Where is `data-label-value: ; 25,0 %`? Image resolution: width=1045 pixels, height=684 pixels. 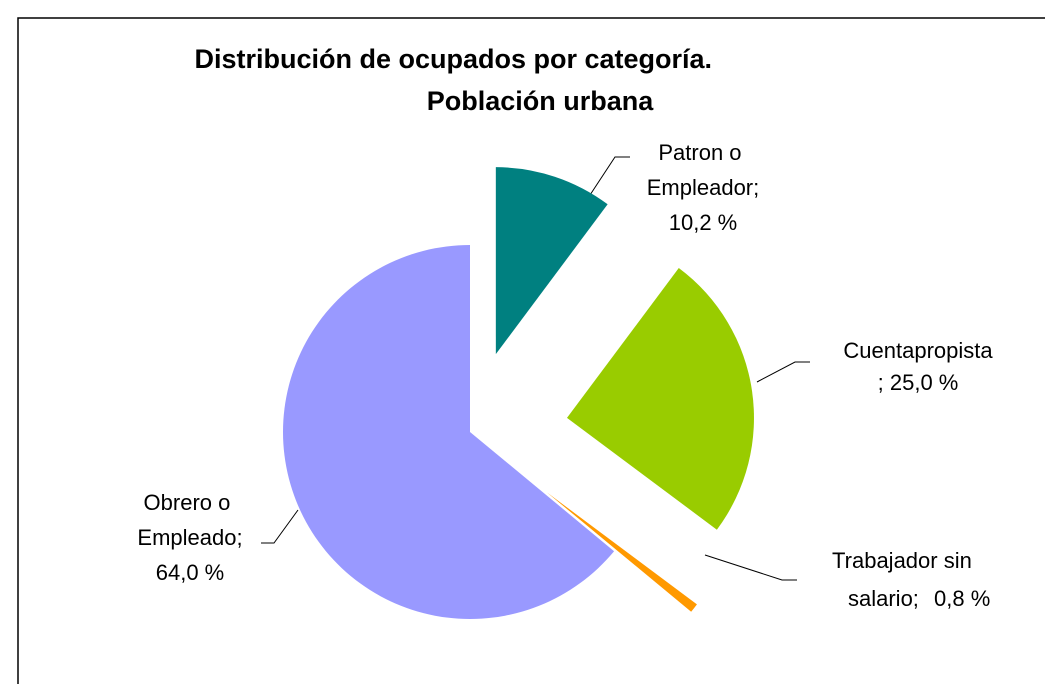
data-label-value: ; 25,0 % is located at coordinates (918, 382).